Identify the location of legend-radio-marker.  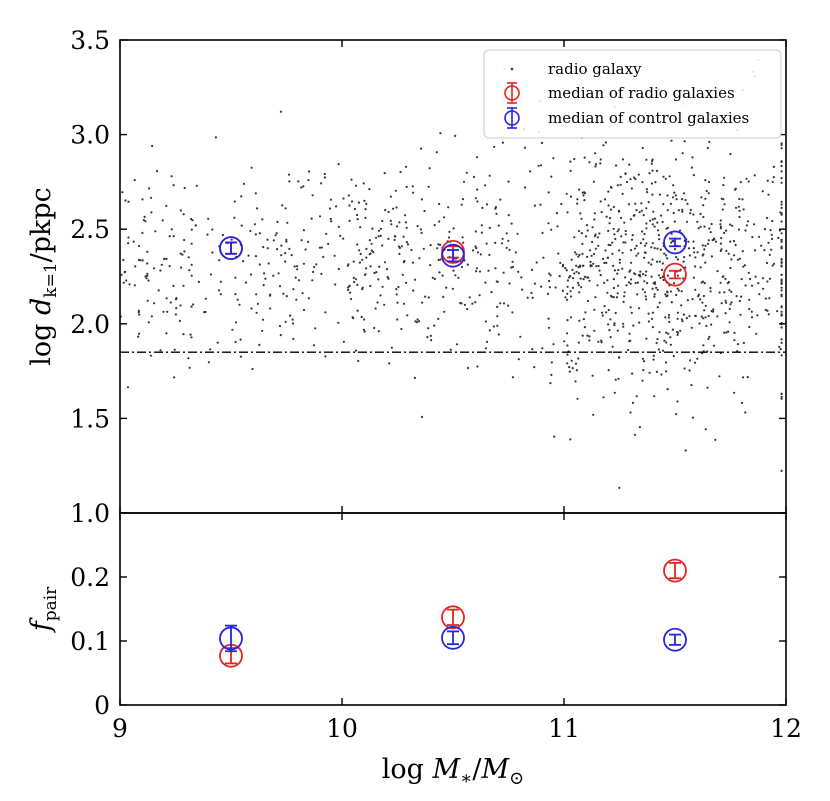
(512, 93).